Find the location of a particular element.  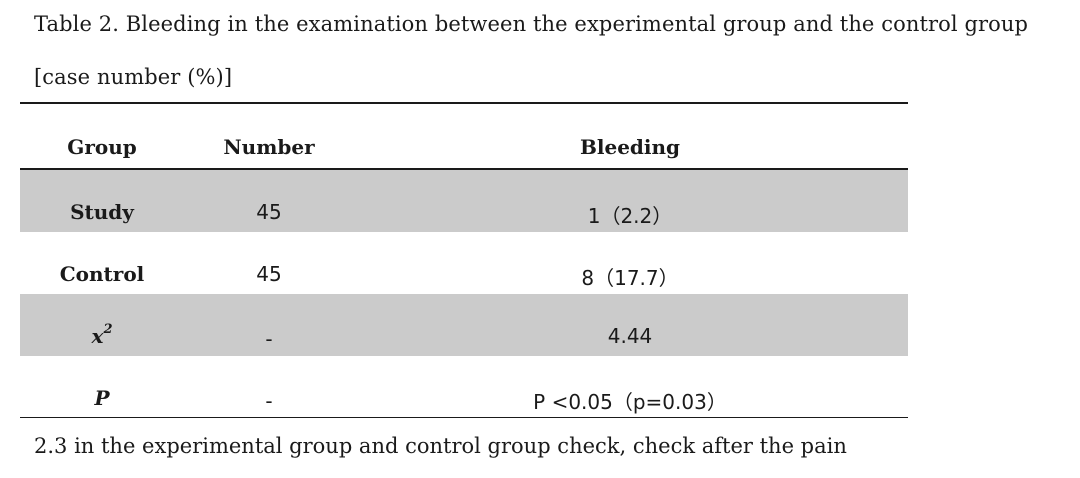

cell-bleeding-control: 8（17.7） is located at coordinates (630, 278).